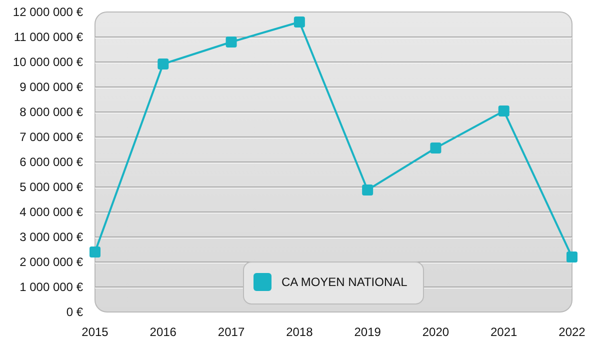  Describe the element at coordinates (52, 237) in the screenshot. I see `y-tick-label: 3 000 000 €` at that location.